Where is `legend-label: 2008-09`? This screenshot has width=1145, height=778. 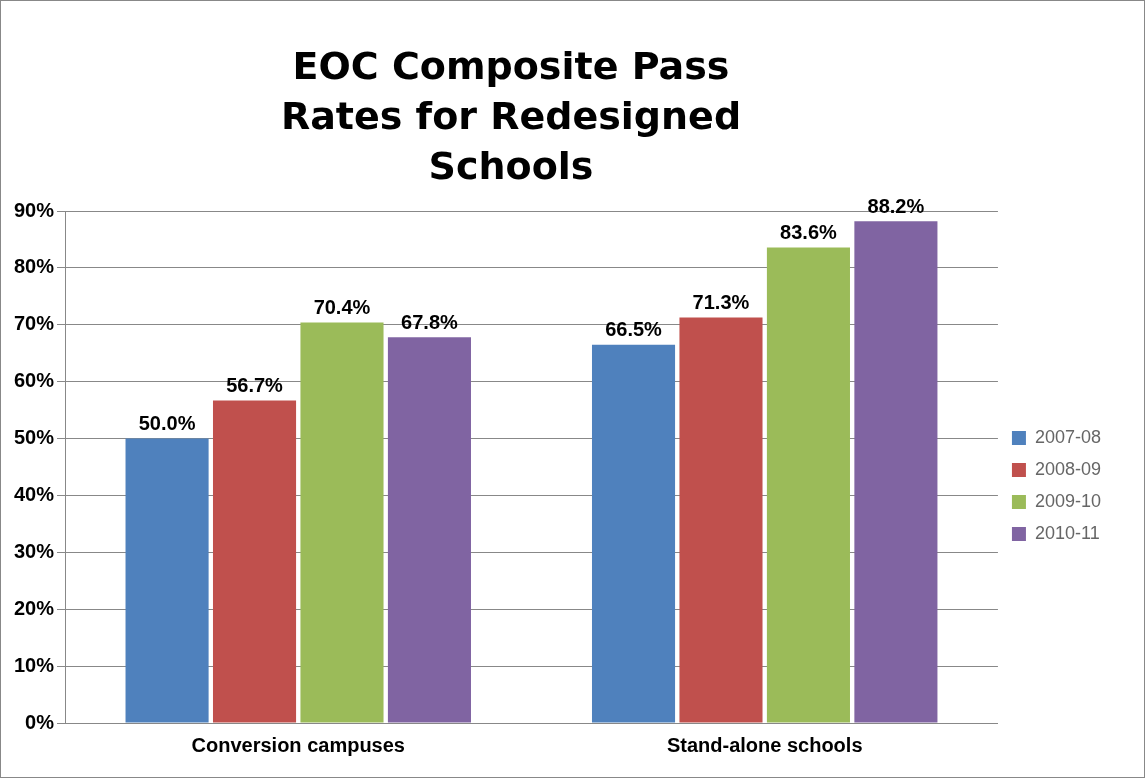
legend-label: 2008-09 is located at coordinates (1067, 468).